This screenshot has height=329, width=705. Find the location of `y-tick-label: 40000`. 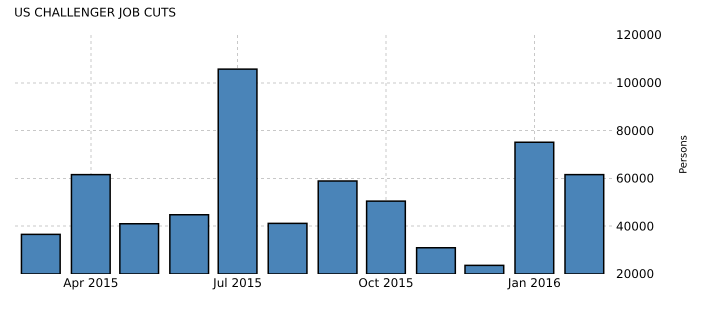

y-tick-label: 40000 is located at coordinates (635, 226).